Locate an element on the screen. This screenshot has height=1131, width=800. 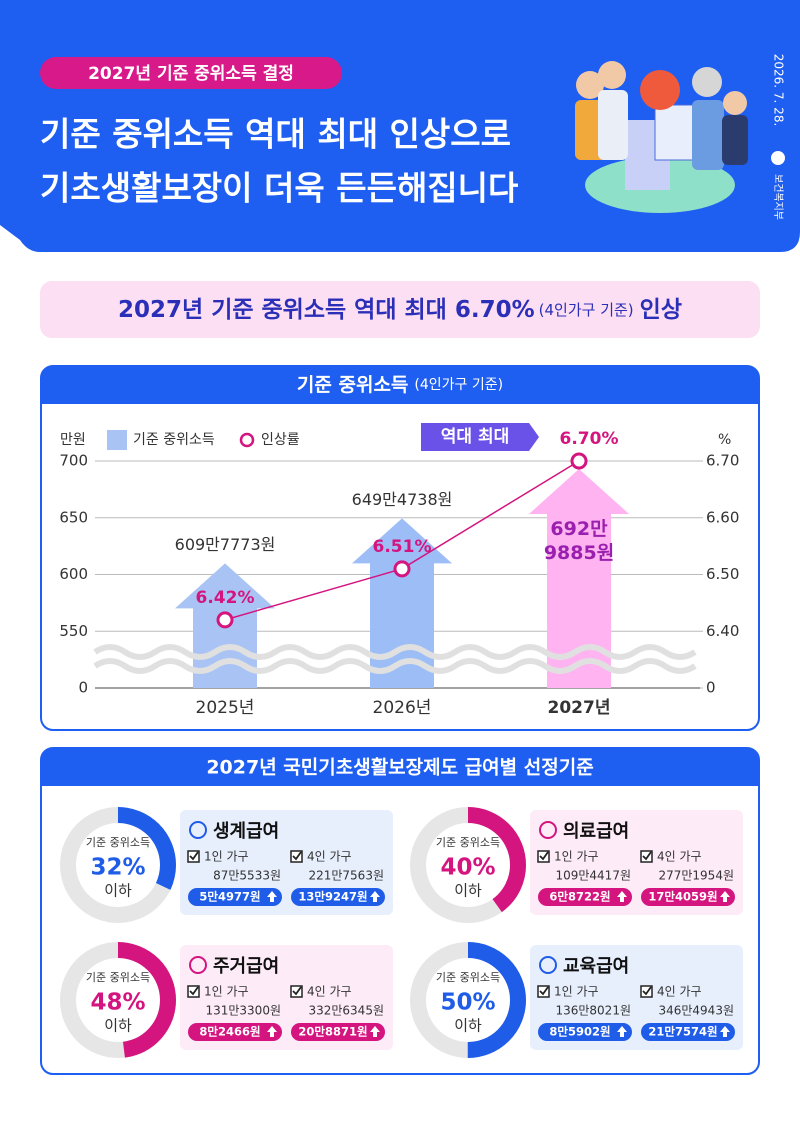
bar is located at coordinates (579, 578).